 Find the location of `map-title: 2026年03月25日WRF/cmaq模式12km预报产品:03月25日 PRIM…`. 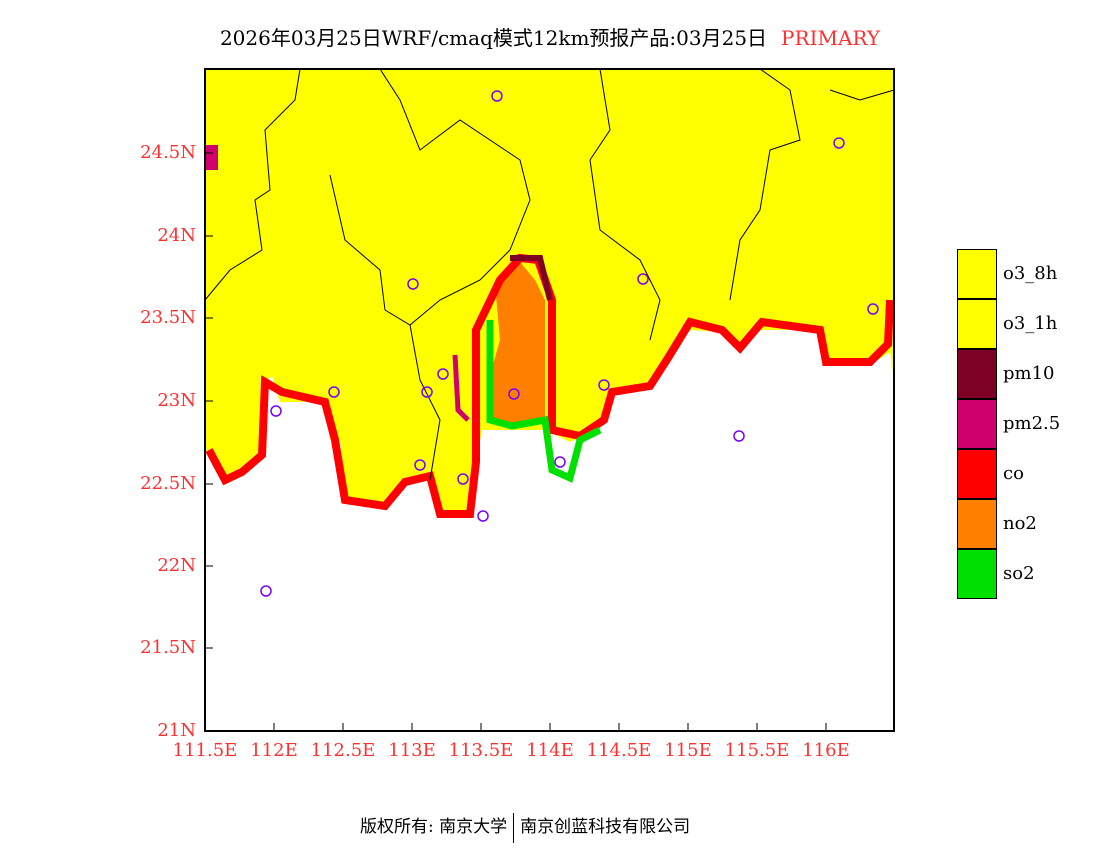

map-title: 2026年03月25日WRF/cmaq模式12km预报产品:03月25日 PRIM… is located at coordinates (550, 36).